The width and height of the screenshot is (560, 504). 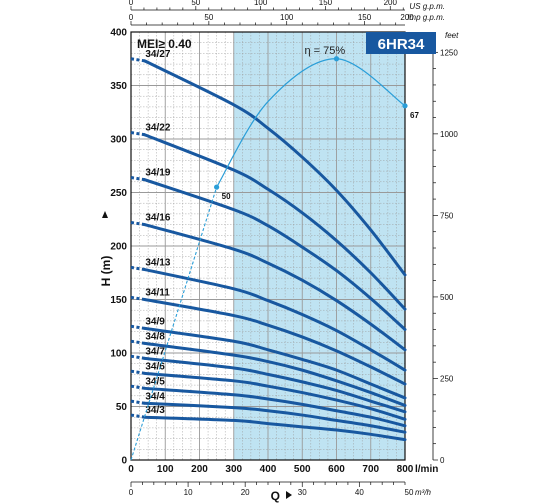 What do you see at coordinates (131, 469) in the screenshot?
I see `x-tick-label: 0` at bounding box center [131, 469].